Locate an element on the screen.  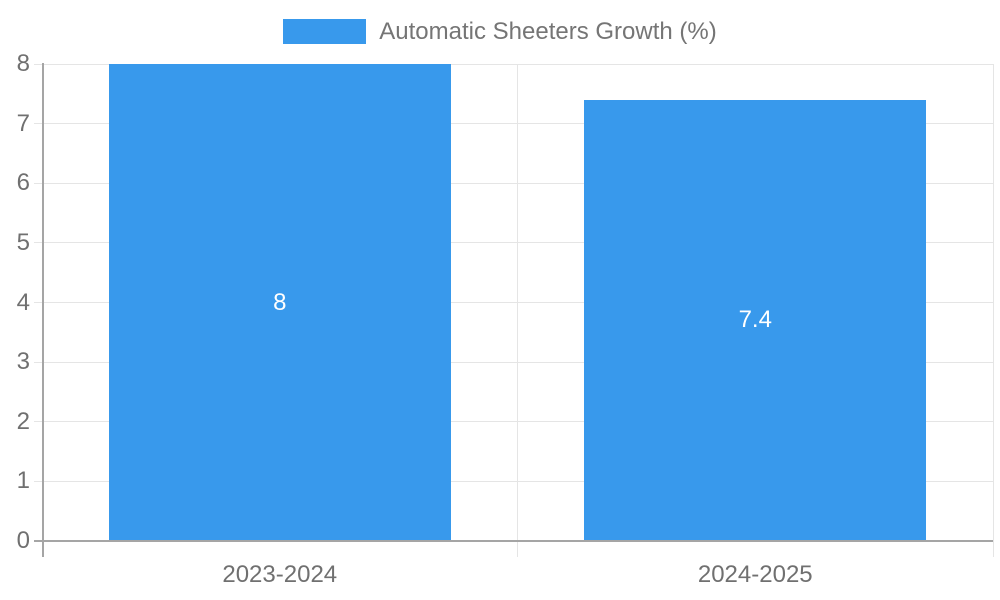
y-axis-line is located at coordinates (43, 310).